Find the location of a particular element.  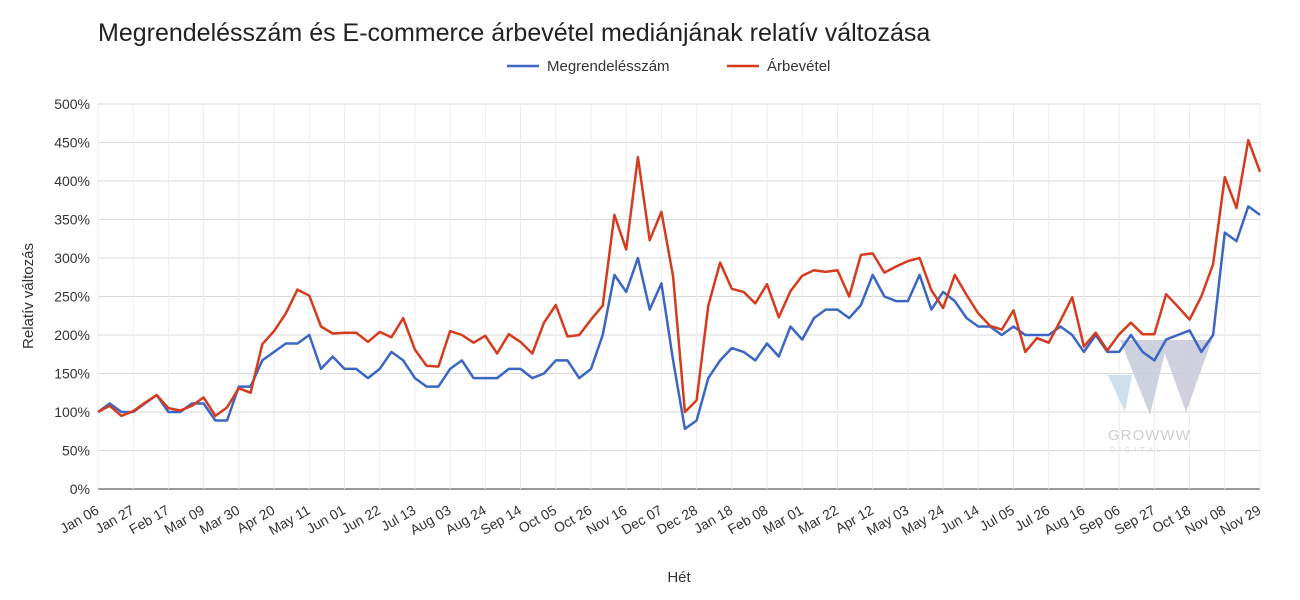

y-axis-label: Relatív változás is located at coordinates (28, 296).